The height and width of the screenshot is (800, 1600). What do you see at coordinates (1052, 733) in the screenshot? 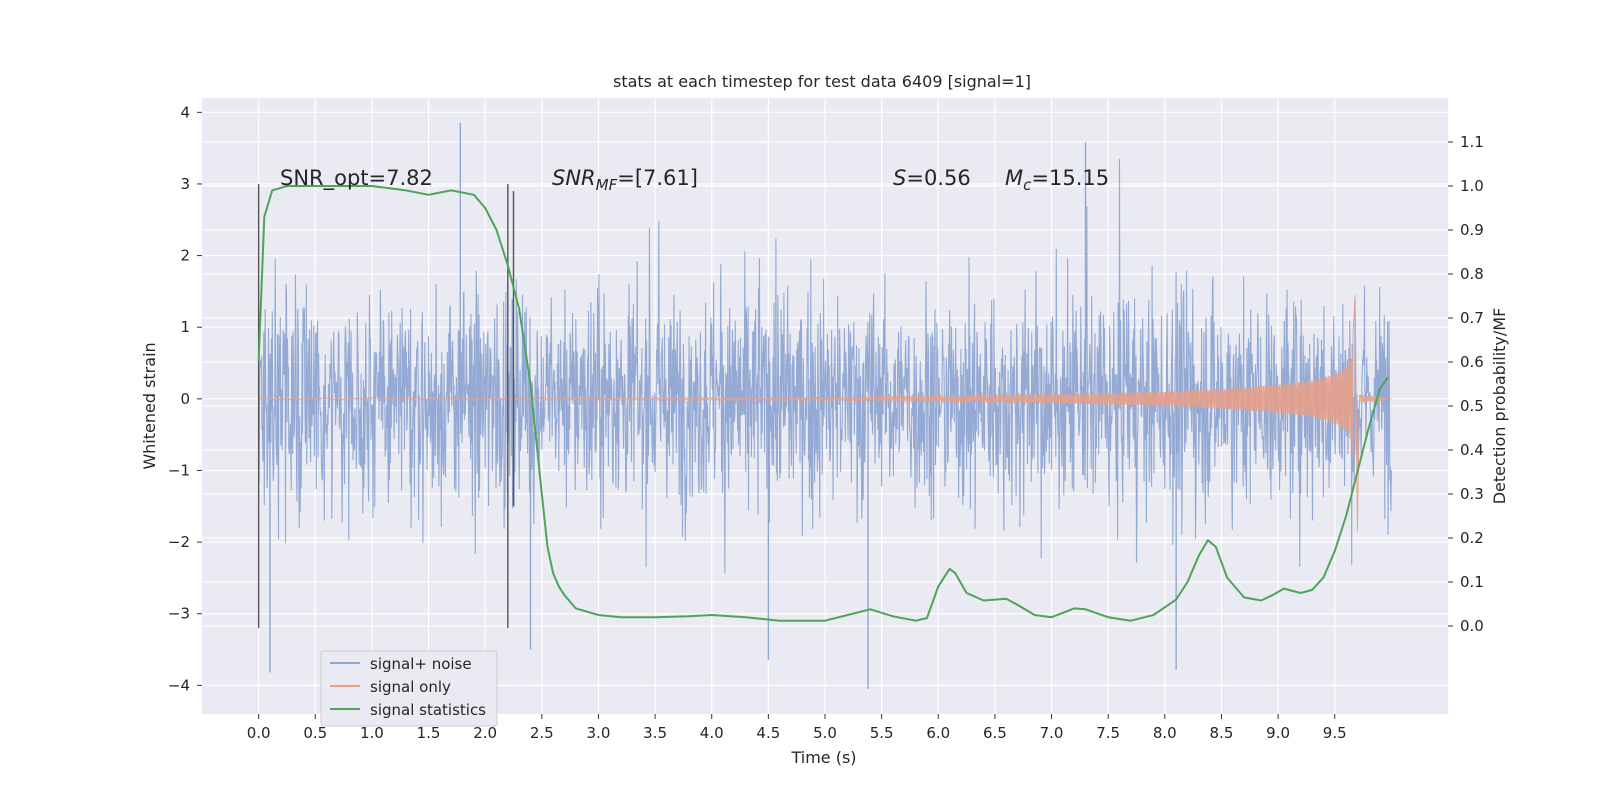
I see `x-tick-label: 7.0` at bounding box center [1052, 733].